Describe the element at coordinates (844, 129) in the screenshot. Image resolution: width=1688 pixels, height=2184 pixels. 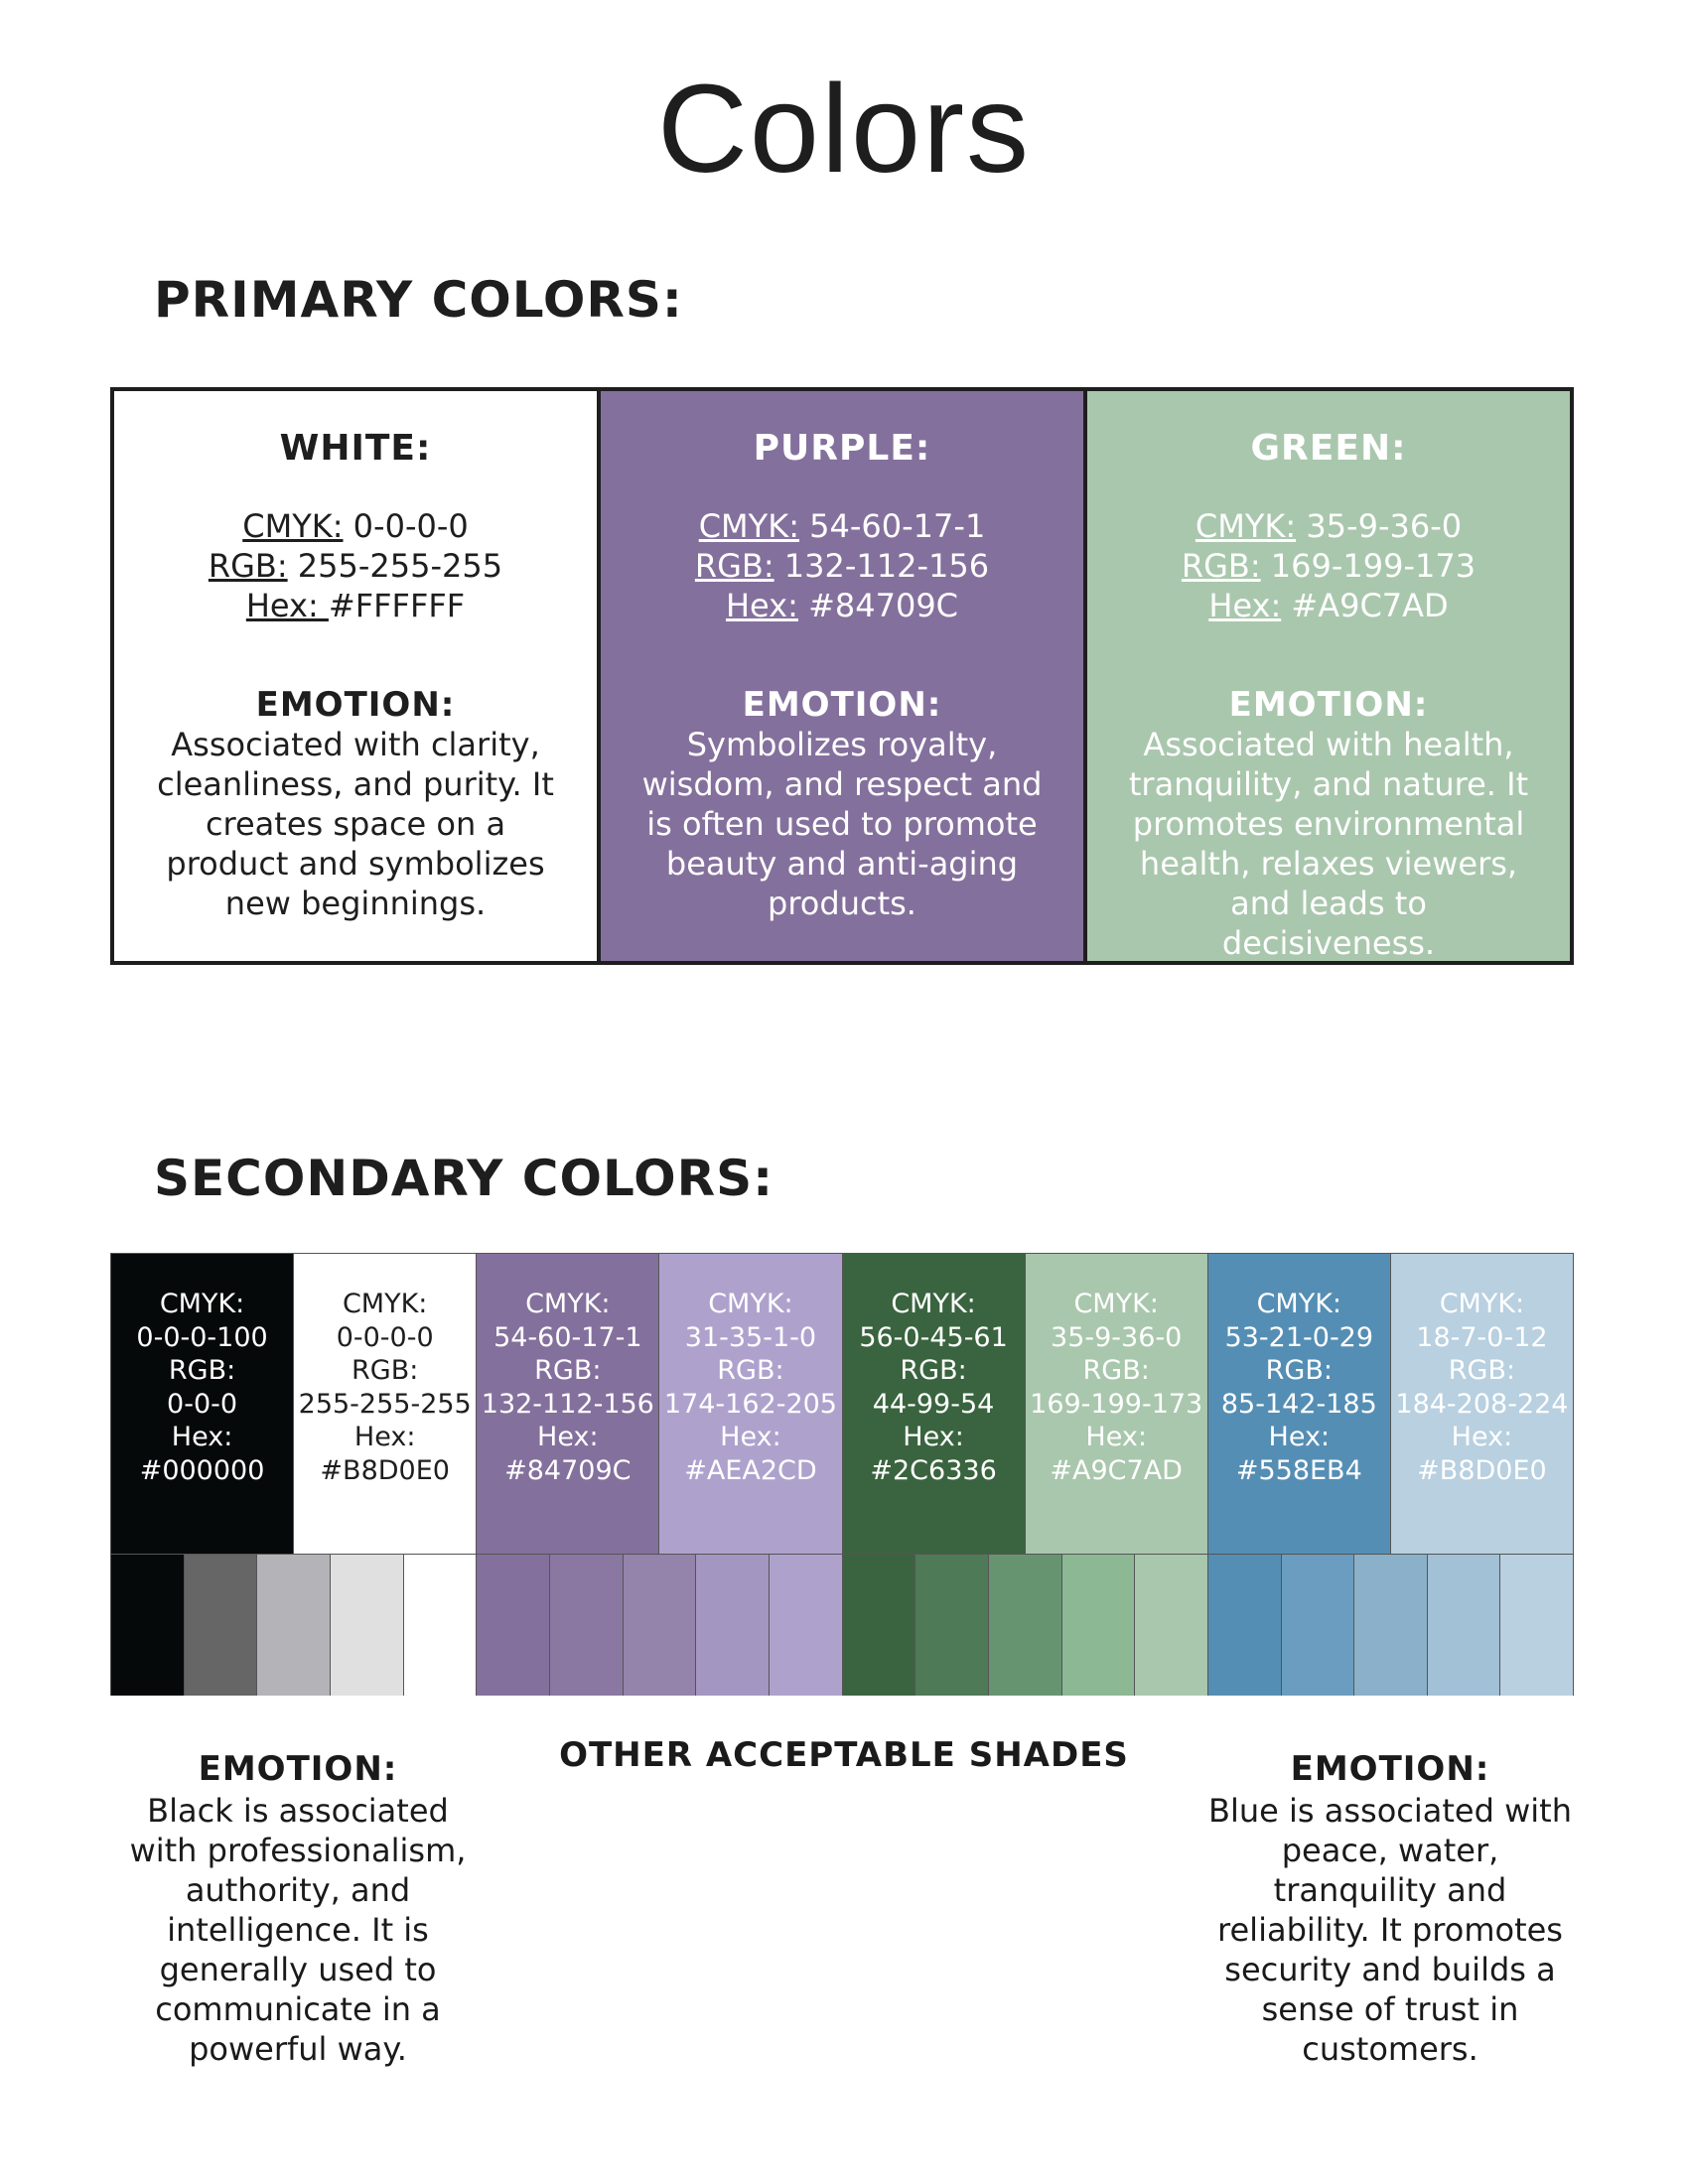
I see `page-title: Colors` at that location.